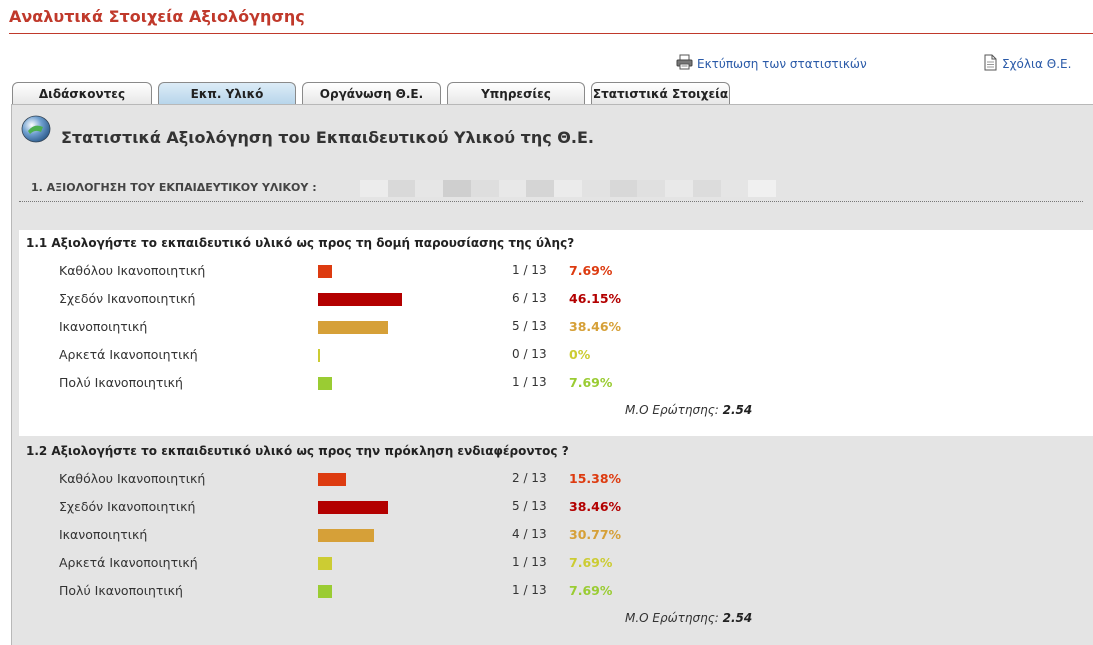  Describe the element at coordinates (36, 129) in the screenshot. I see `statistics-globe-icon` at that location.